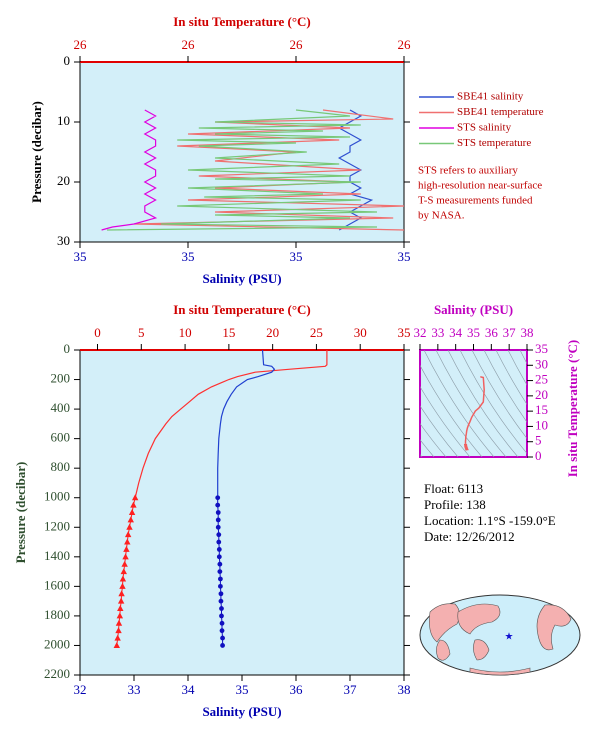 Image resolution: width=601 pixels, height=736 pixels. Describe the element at coordinates (480, 186) in the screenshot. I see `note-text: high-resolution near-surface` at that location.